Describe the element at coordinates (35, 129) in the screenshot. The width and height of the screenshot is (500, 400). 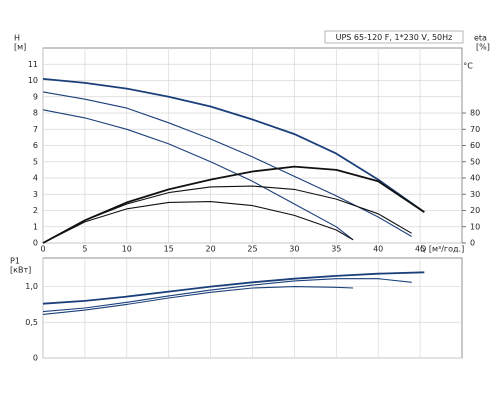
I see `y-tick-label: 7` at that location.